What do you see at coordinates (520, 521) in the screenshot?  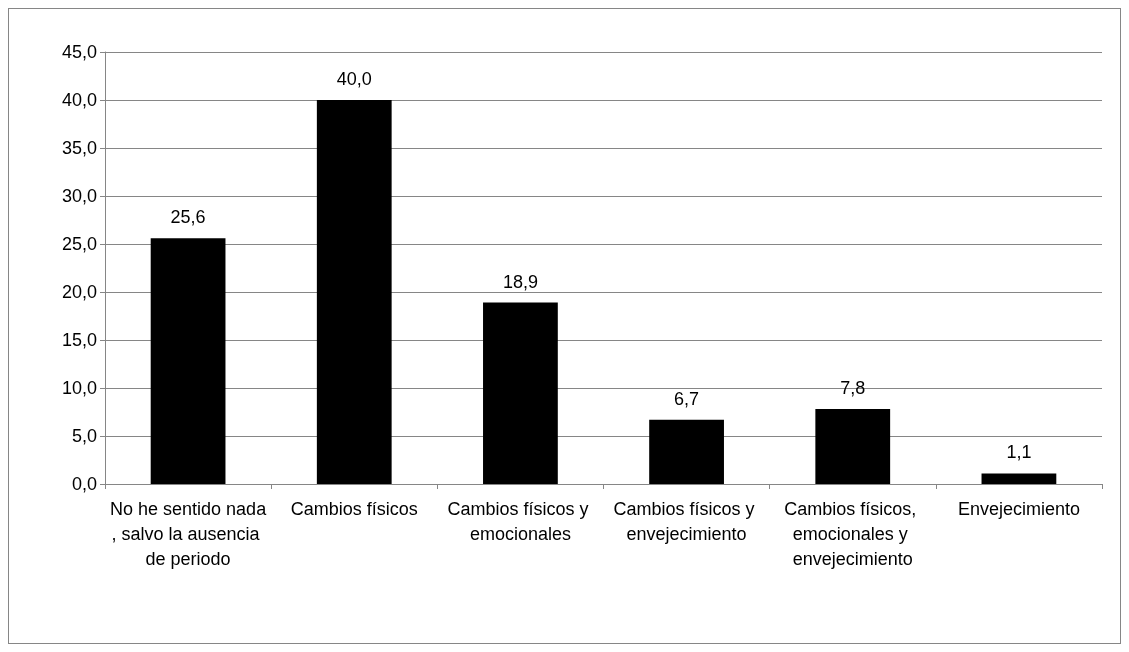 I see `x-tick-label: Cambios físicos y emocionales` at bounding box center [520, 521].